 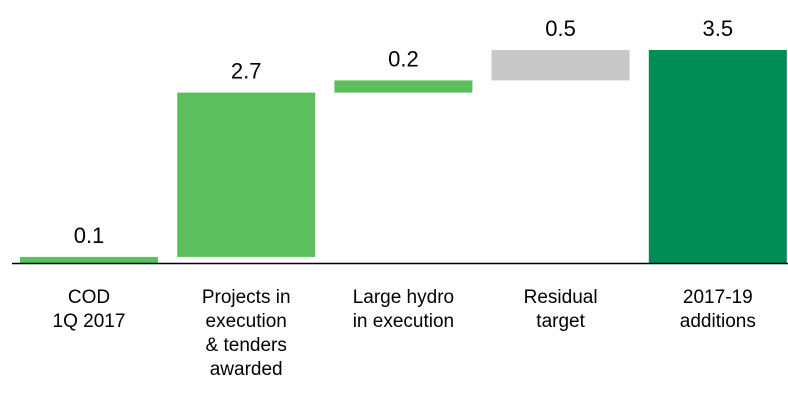 What do you see at coordinates (403, 309) in the screenshot?
I see `category-label: Large hydro in execution` at bounding box center [403, 309].